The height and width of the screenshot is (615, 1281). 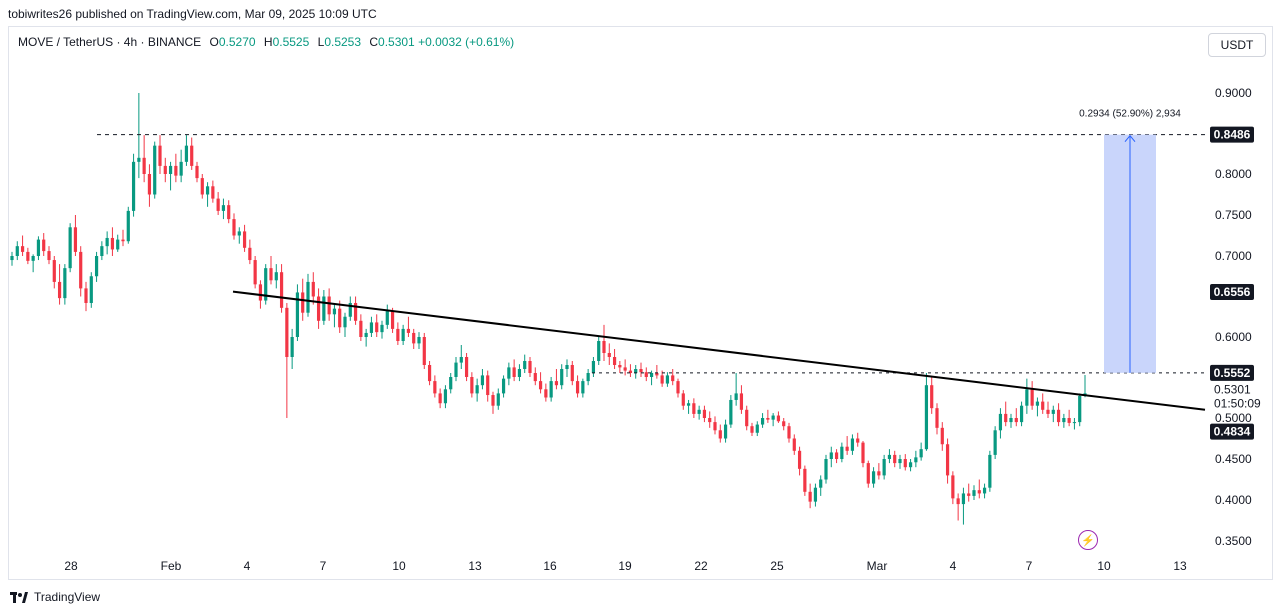 I want to click on price-tick-label: 0.5000, so click(x=1233, y=418).